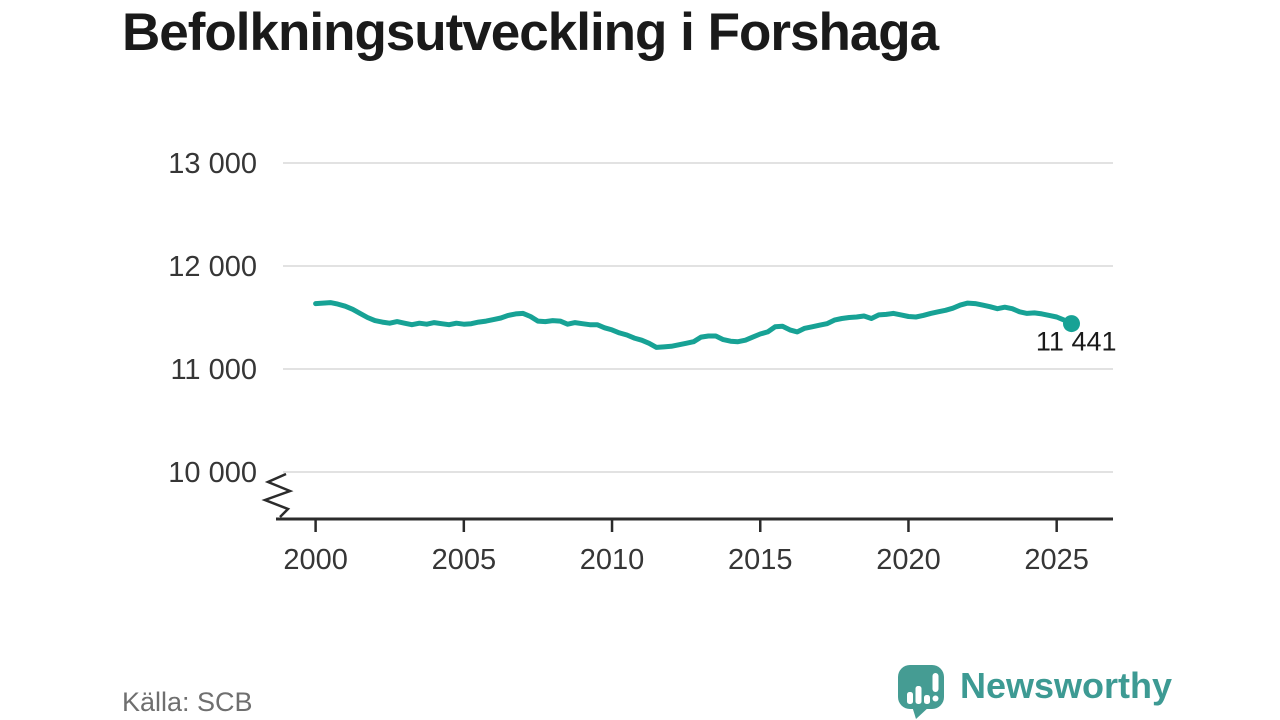 The width and height of the screenshot is (1280, 720). Describe the element at coordinates (212, 473) in the screenshot. I see `y-tick-label: 10 000` at that location.